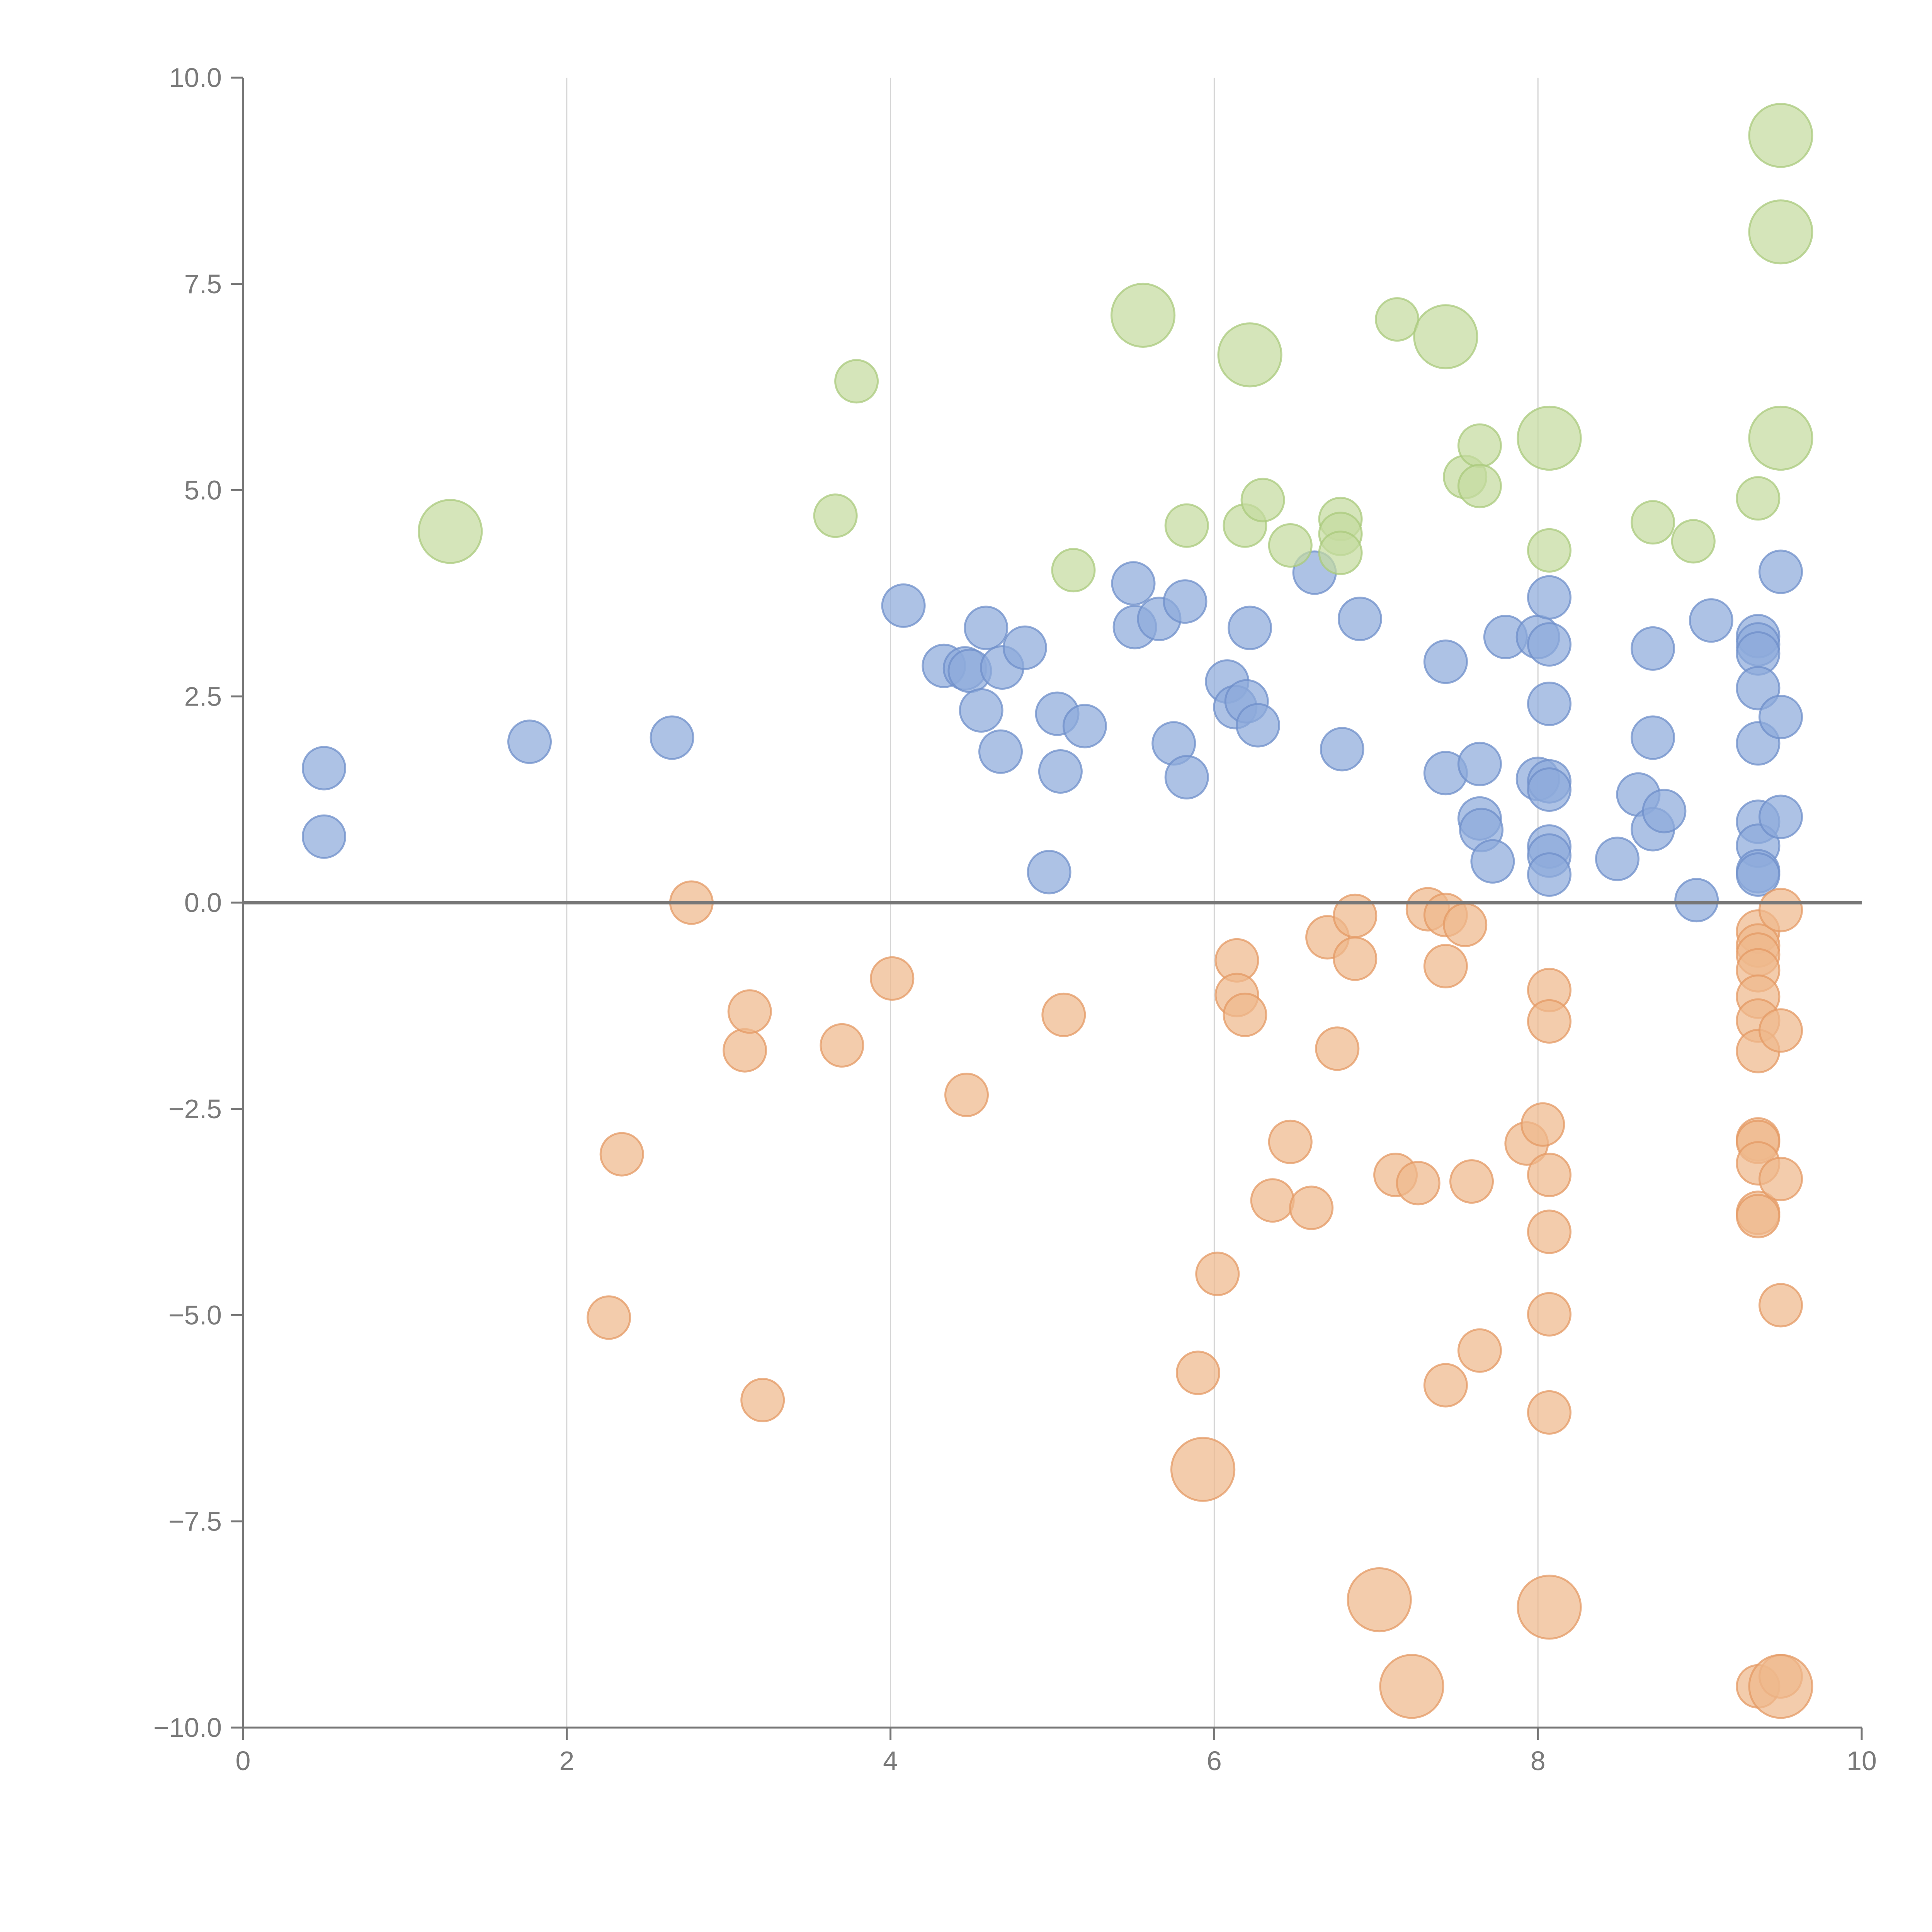 The width and height of the screenshot is (1932, 1932). What do you see at coordinates (1342, 749) in the screenshot?
I see `bubble-s0-p29` at bounding box center [1342, 749].